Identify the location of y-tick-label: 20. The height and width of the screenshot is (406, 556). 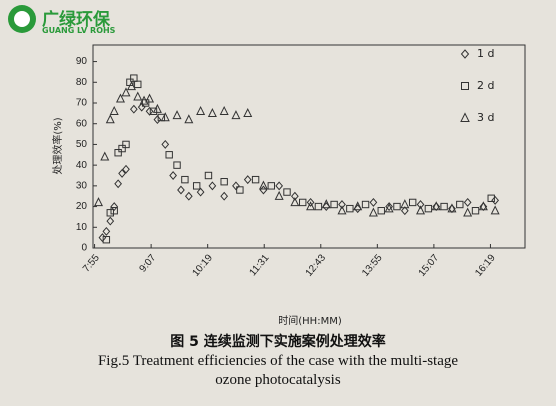
(82, 206).